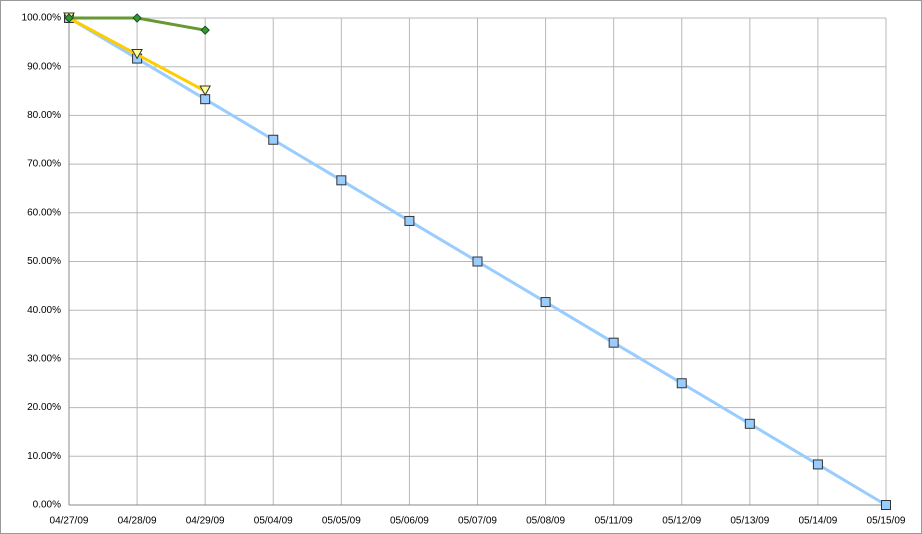 This screenshot has height=534, width=922. What do you see at coordinates (681, 521) in the screenshot?
I see `x-tick-label: 05/12/09` at bounding box center [681, 521].